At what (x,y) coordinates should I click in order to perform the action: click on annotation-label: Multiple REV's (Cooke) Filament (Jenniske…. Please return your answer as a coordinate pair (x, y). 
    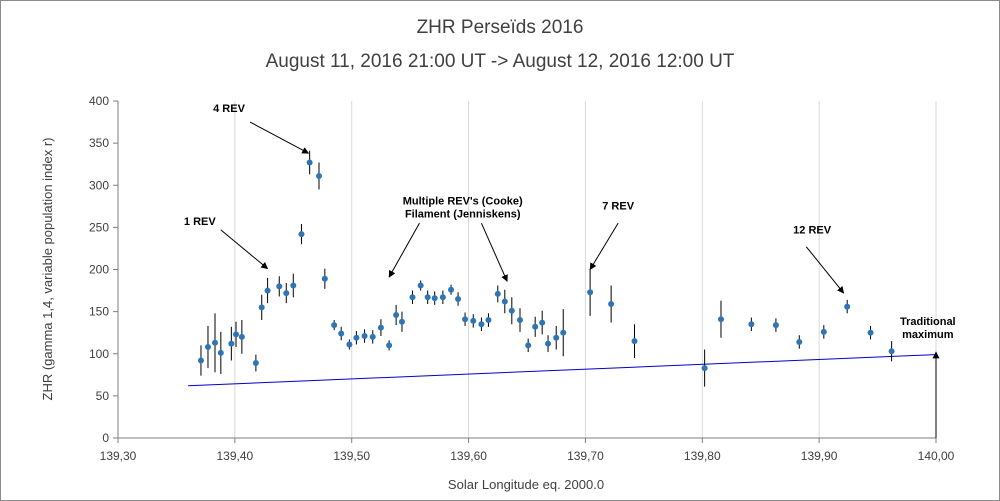
    Looking at the image, I should click on (463, 208).